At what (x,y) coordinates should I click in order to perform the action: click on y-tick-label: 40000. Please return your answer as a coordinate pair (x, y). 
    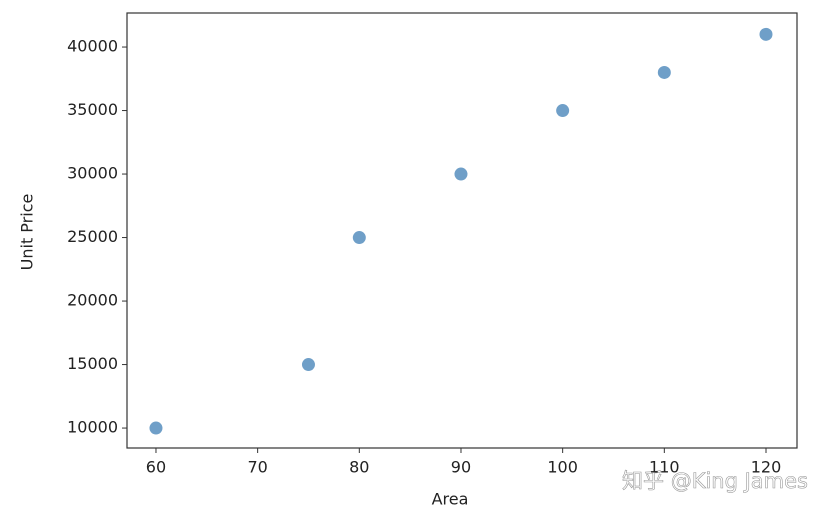
    Looking at the image, I should click on (92, 46).